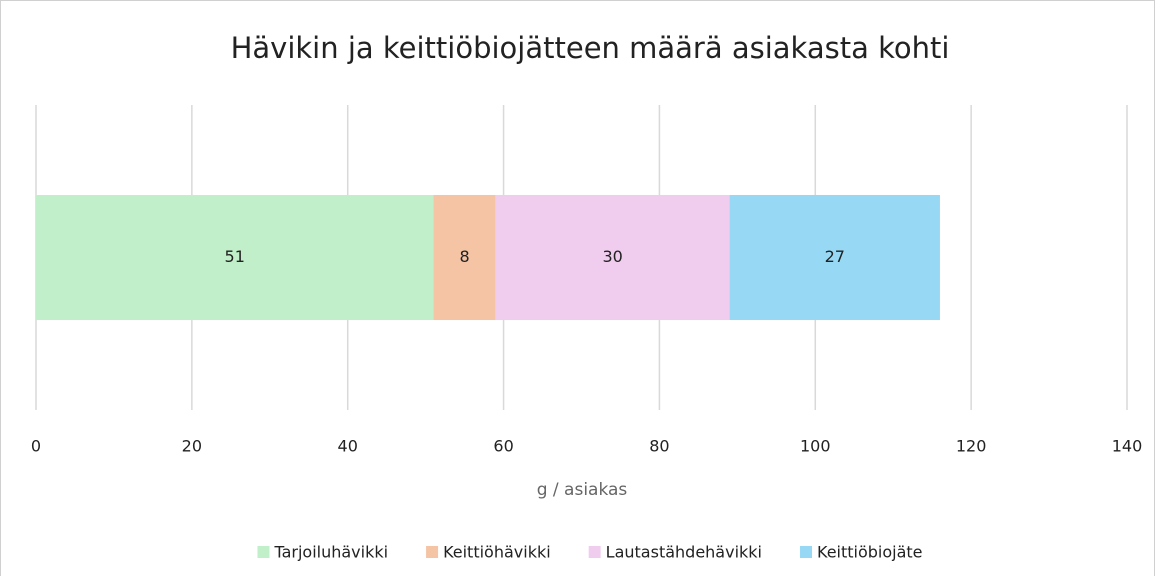 Image resolution: width=1155 pixels, height=580 pixels. I want to click on x-axis-label: g / asiakas, so click(582, 490).